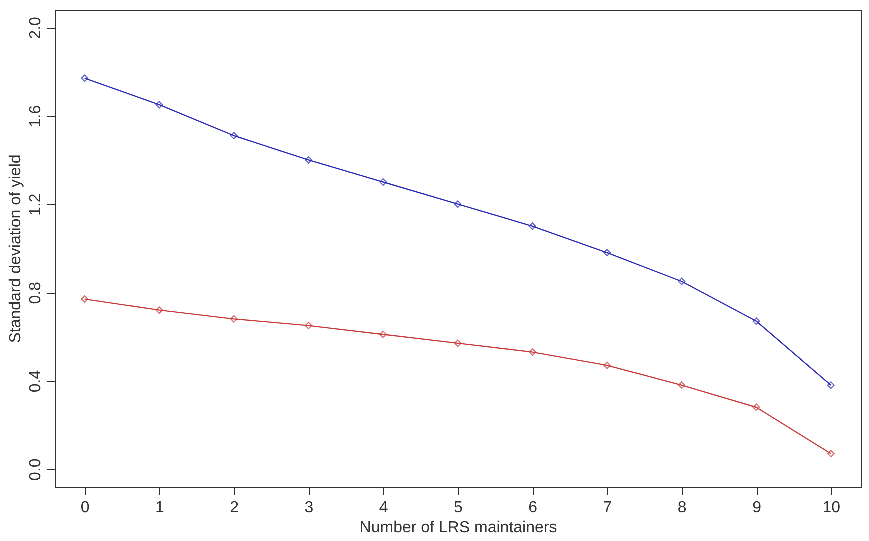 The height and width of the screenshot is (541, 869). Describe the element at coordinates (36, 205) in the screenshot. I see `y-tick-label: 1.2` at that location.